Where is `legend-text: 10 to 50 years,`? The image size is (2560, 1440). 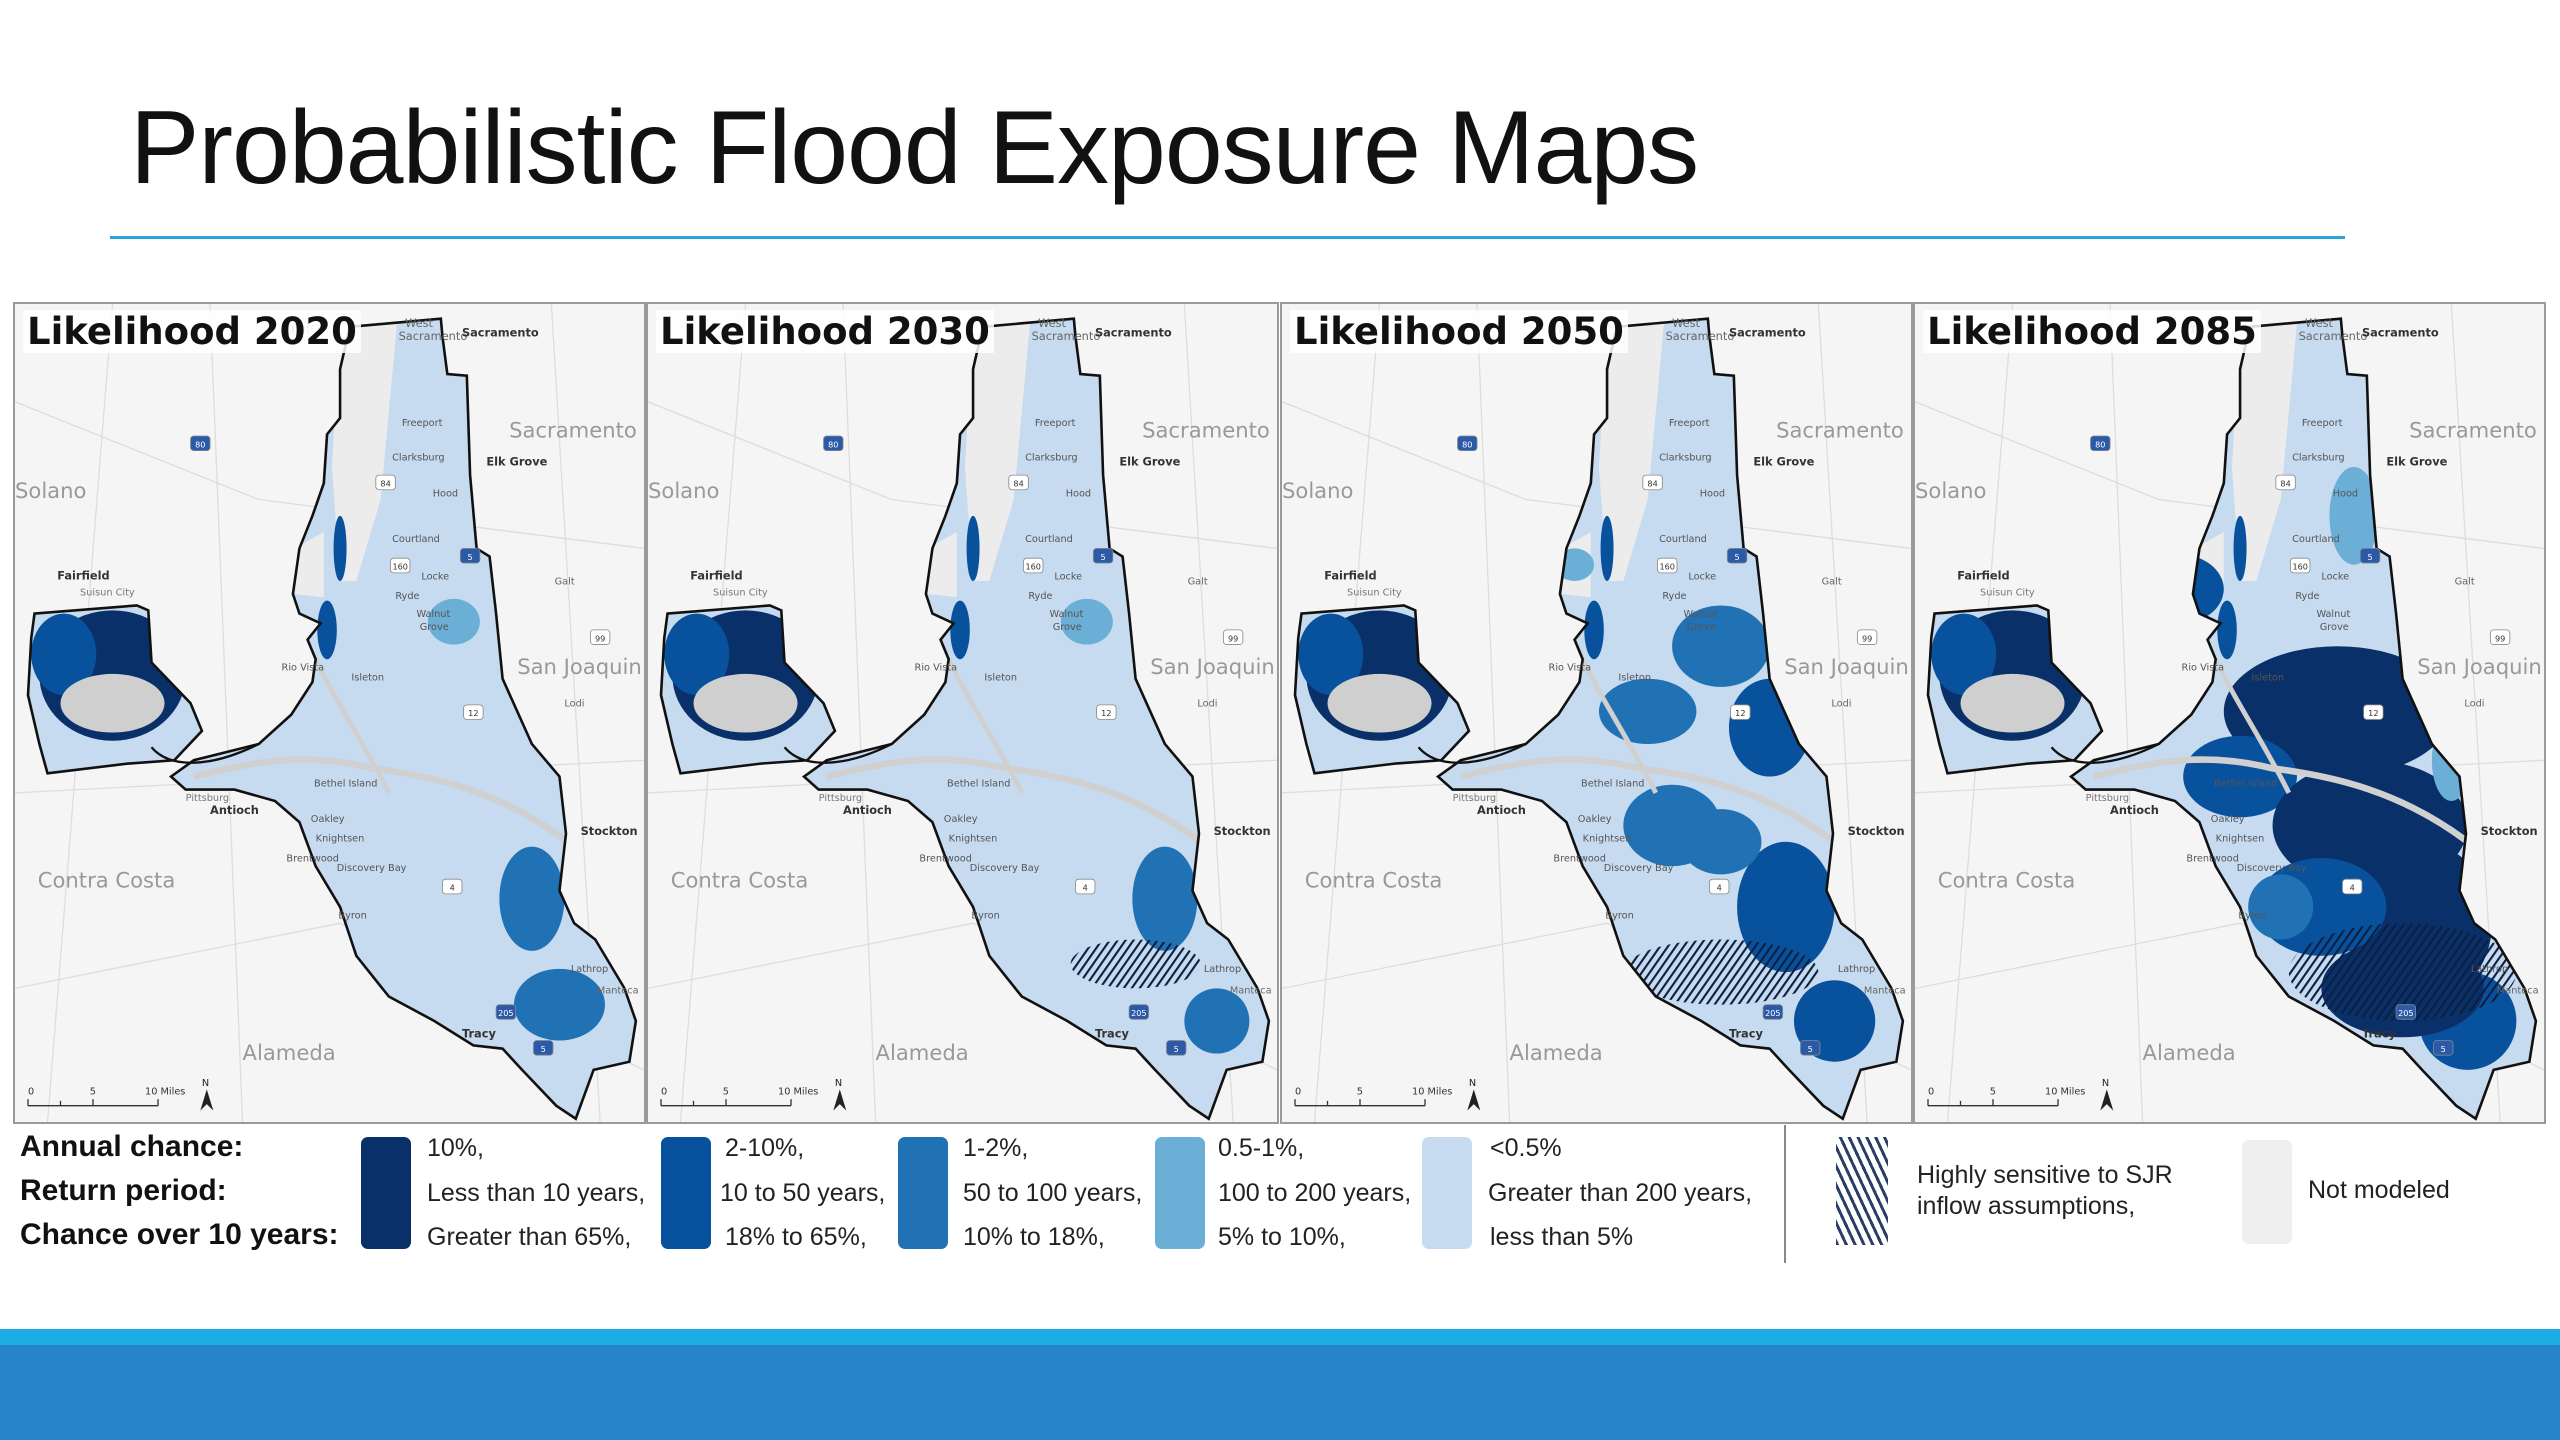
legend-text: 10 to 50 years, is located at coordinates (803, 1193).